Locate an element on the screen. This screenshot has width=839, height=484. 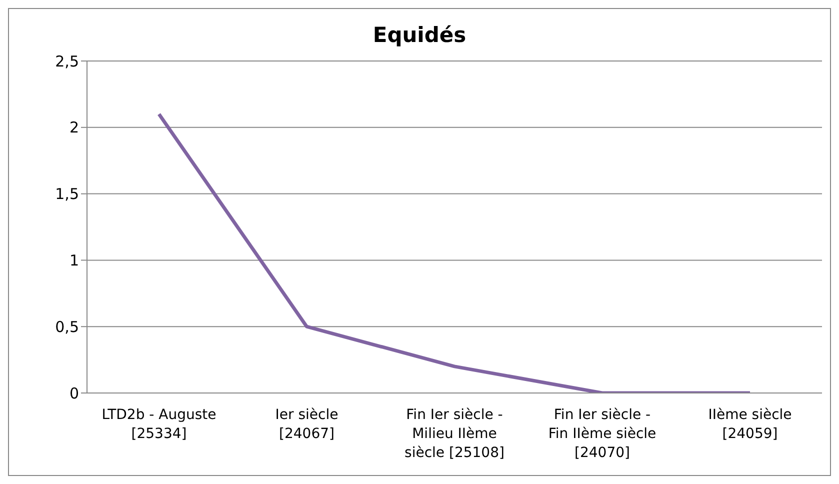
y-tick-label: 0,5 is located at coordinates (67, 327).